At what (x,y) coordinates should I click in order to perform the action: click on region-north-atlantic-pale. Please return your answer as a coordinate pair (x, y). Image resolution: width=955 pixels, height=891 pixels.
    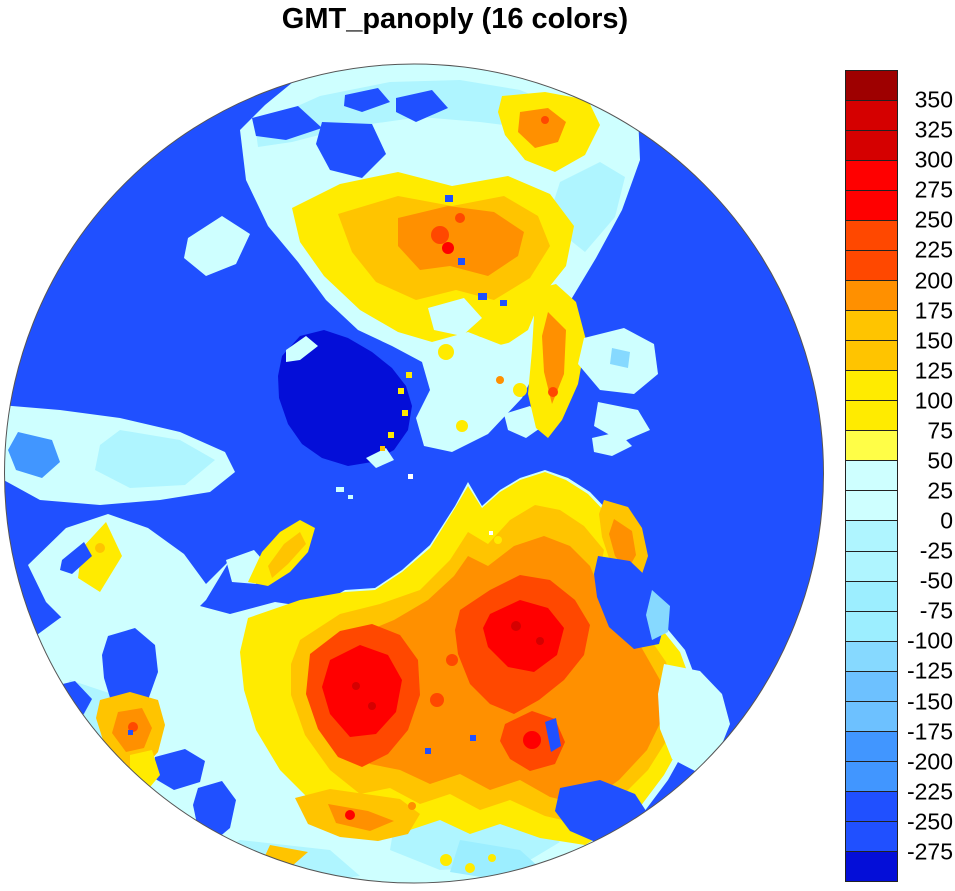
    Looking at the image, I should click on (119, 455).